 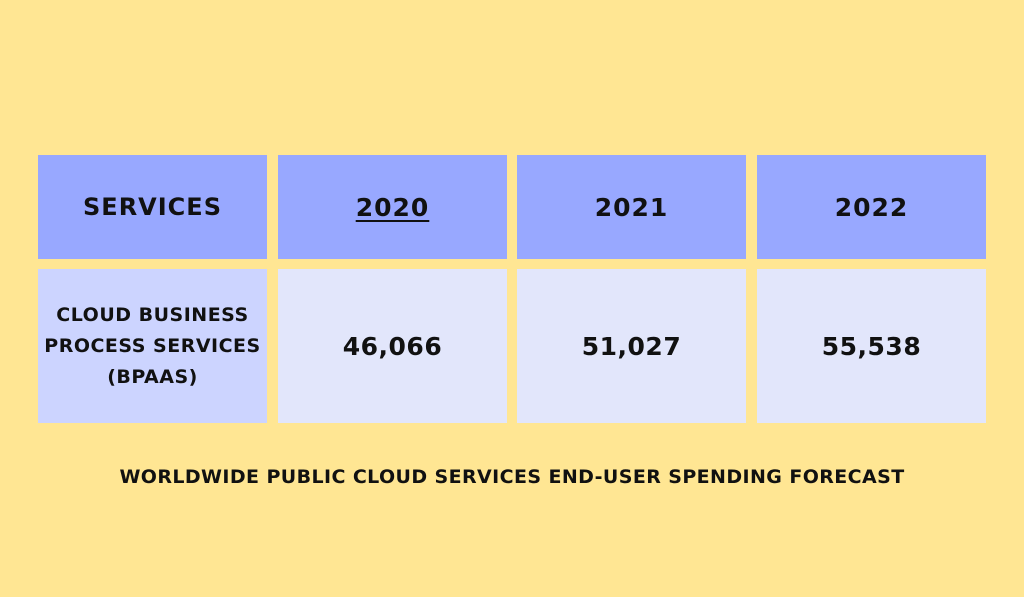 I want to click on header-year-2022: 2022, so click(x=871, y=207).